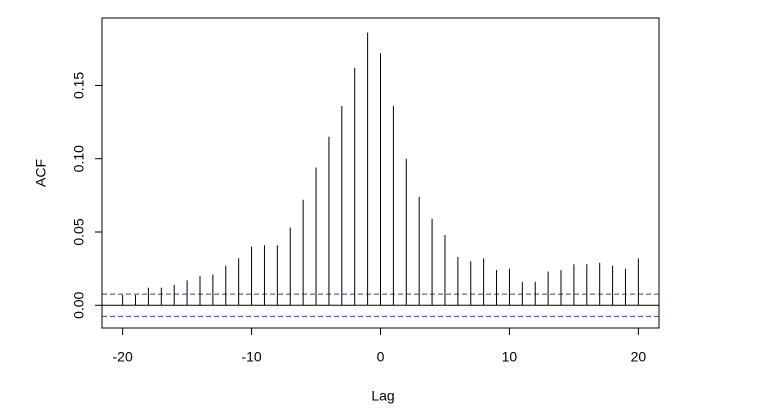  Describe the element at coordinates (510, 357) in the screenshot. I see `x-tick-label: 10` at that location.